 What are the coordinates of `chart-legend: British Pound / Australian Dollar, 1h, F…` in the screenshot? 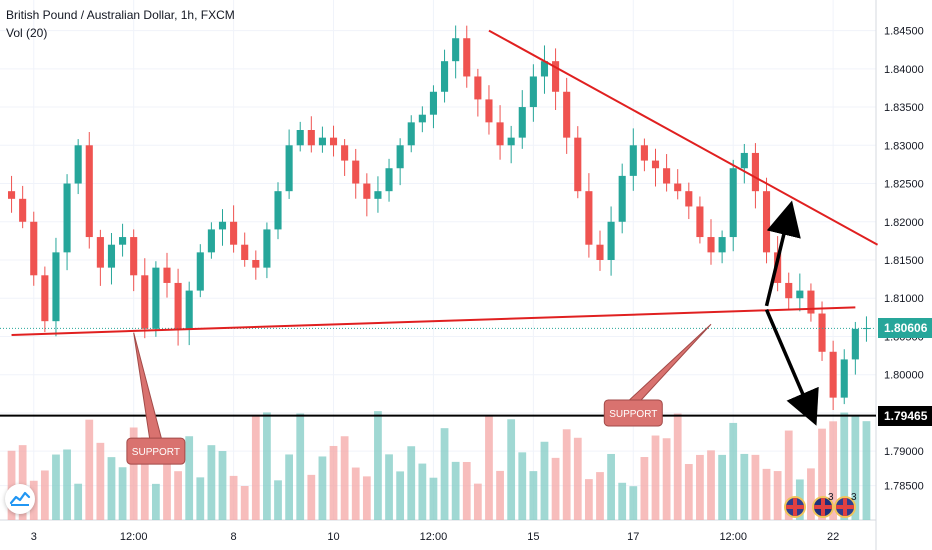 It's located at (120, 24).